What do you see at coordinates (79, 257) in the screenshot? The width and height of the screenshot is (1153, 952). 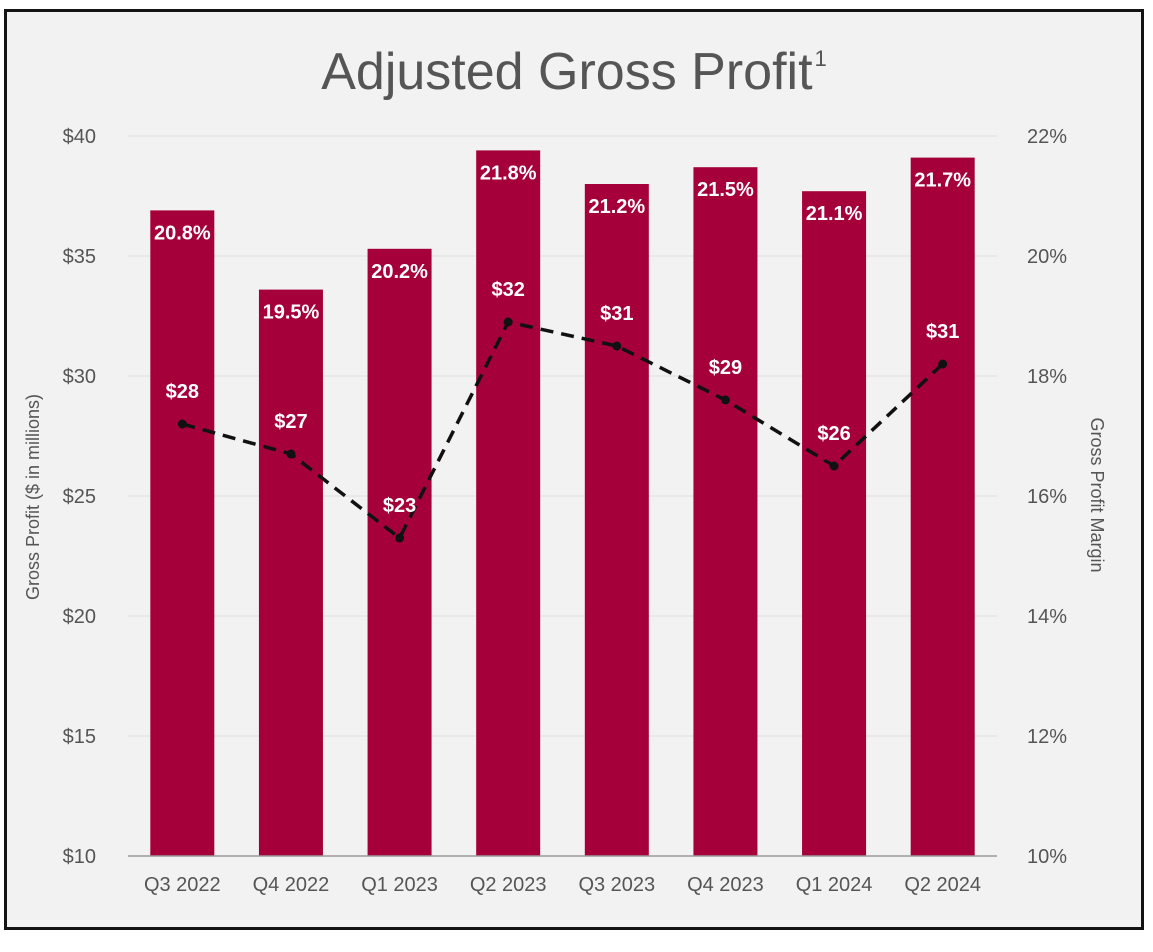 I see `y-tick-label: $35` at bounding box center [79, 257].